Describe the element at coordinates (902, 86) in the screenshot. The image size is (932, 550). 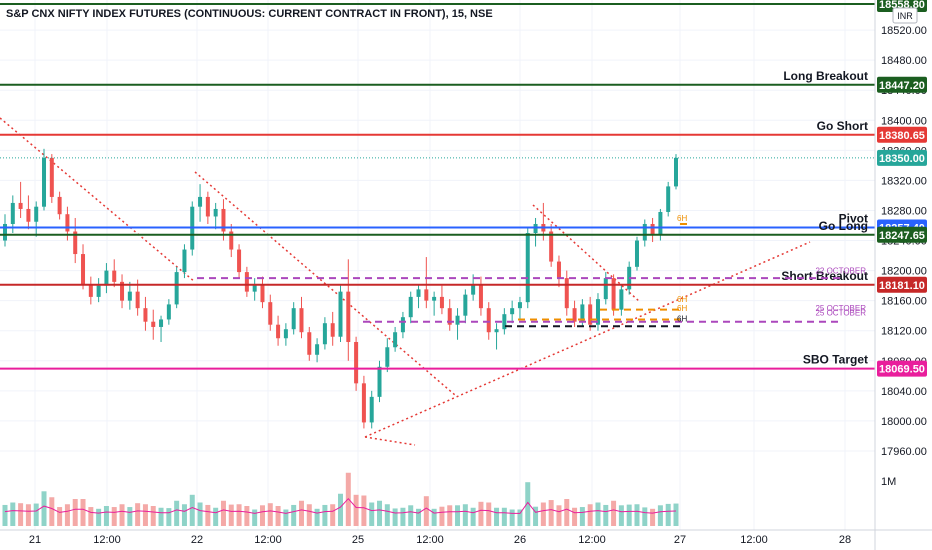
I see `level-price-text: 18447.20` at that location.